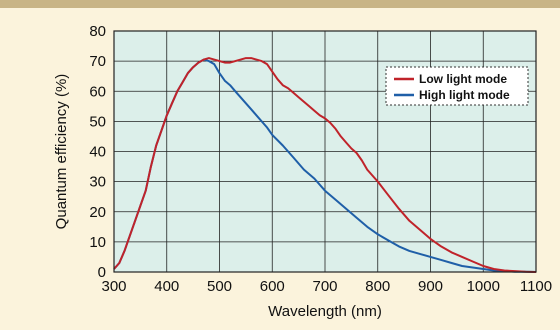 The height and width of the screenshot is (330, 560). Describe the element at coordinates (219, 286) in the screenshot. I see `x-tick-label: 500` at that location.